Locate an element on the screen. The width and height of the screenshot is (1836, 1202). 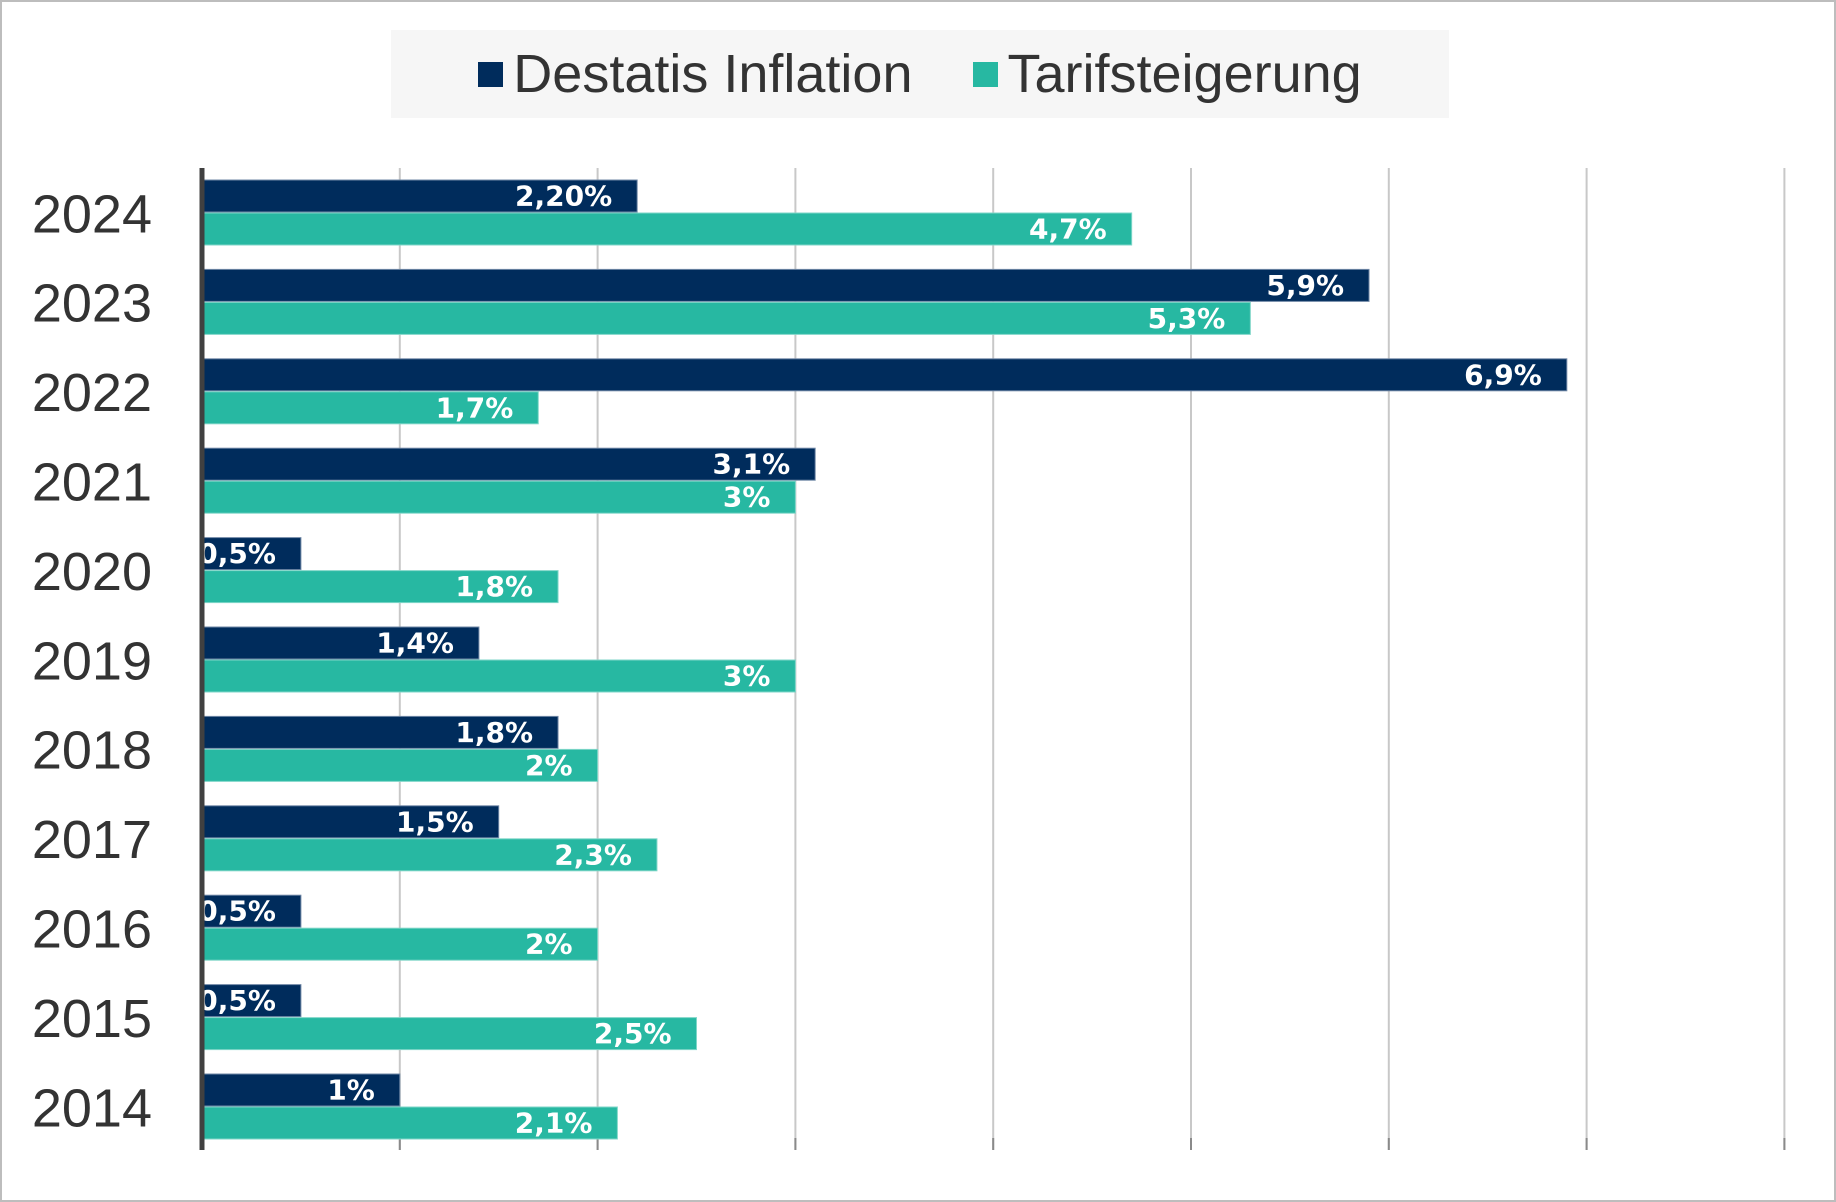
data-label-destatis-inflation-2017: 1,5% is located at coordinates (435, 821).